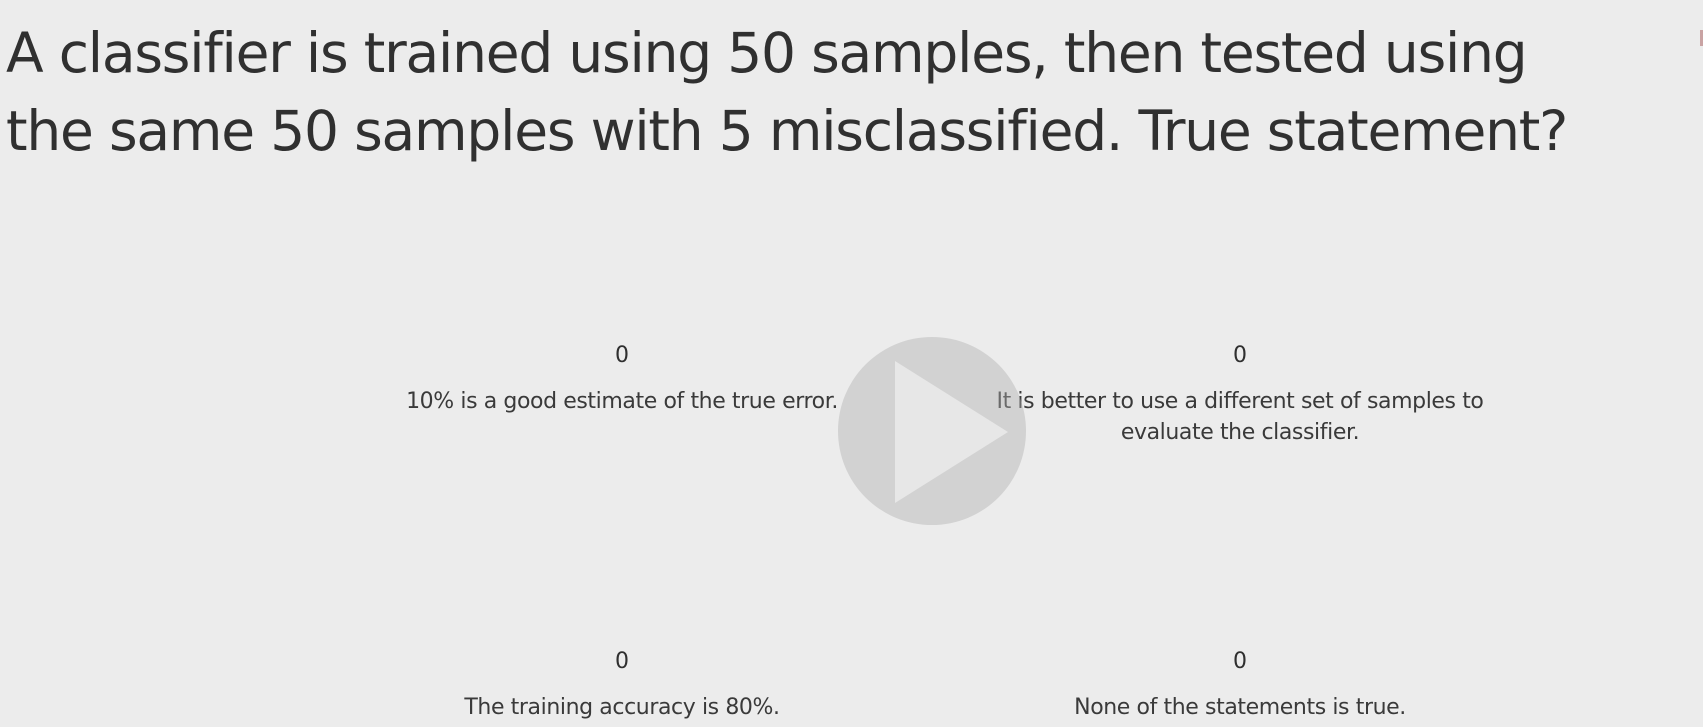 The width and height of the screenshot is (1703, 727). Describe the element at coordinates (1240, 355) in the screenshot. I see `option-2-vote-count: 0` at that location.